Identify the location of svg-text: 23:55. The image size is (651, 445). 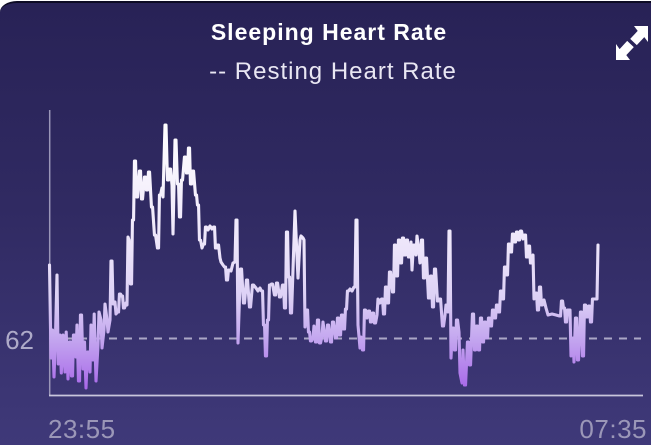
(82, 429).